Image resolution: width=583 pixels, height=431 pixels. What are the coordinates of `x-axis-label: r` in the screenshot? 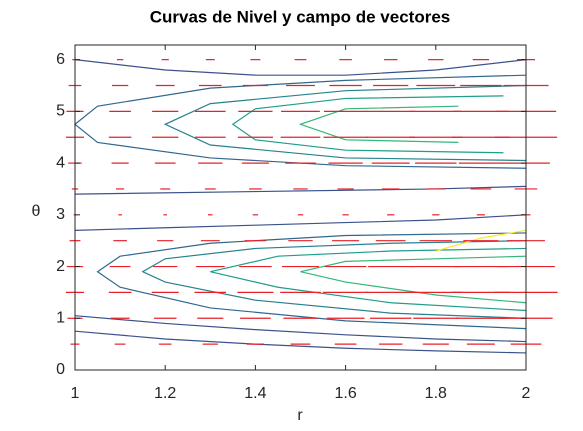 It's located at (300, 415).